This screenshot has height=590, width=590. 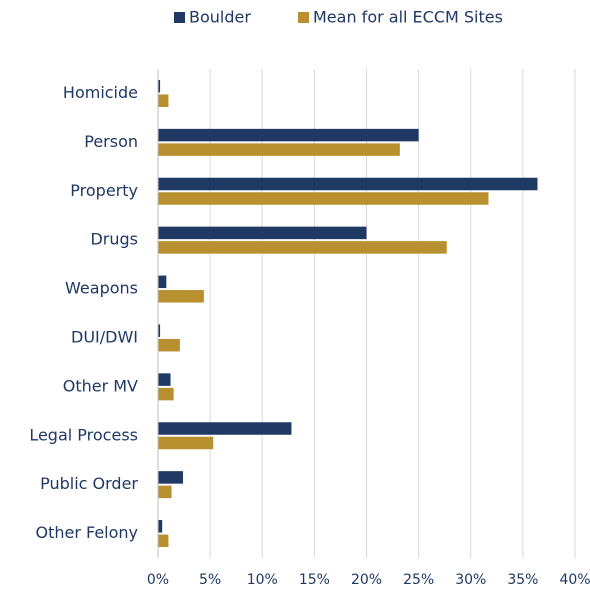 What do you see at coordinates (314, 580) in the screenshot?
I see `x-tick-label: 15%` at bounding box center [314, 580].